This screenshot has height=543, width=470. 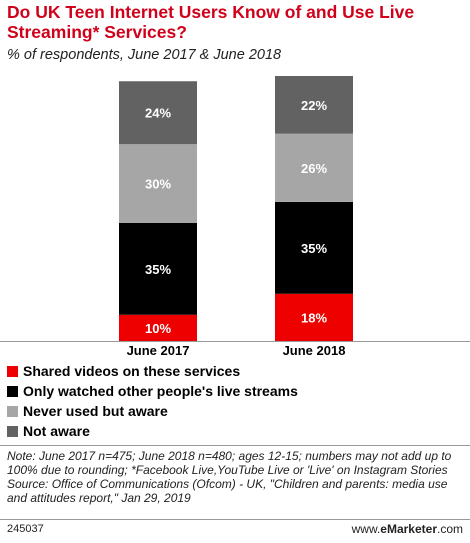 I want to click on category-label-june-2017: June 2017, so click(x=158, y=350).